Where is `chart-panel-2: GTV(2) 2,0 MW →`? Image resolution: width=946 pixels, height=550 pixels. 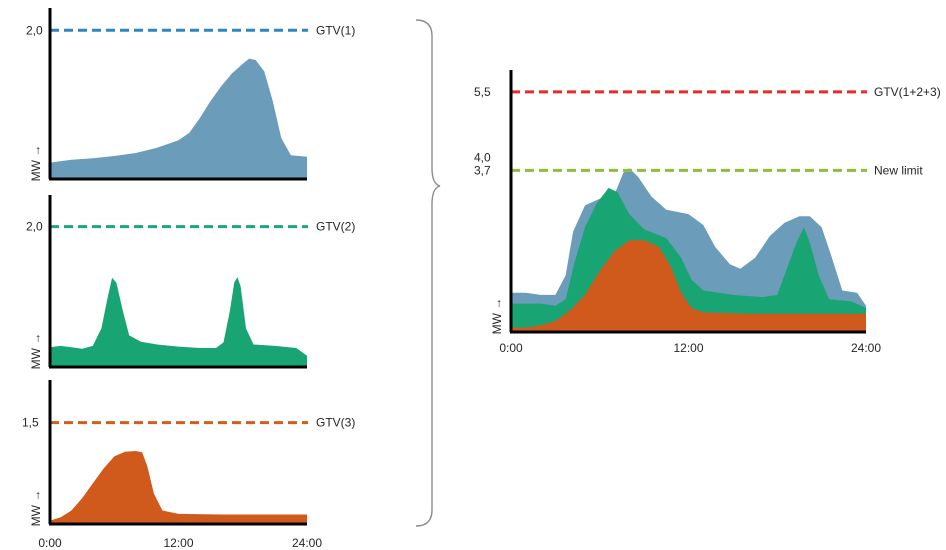
chart-panel-2: GTV(2) 2,0 MW → is located at coordinates (190, 282).